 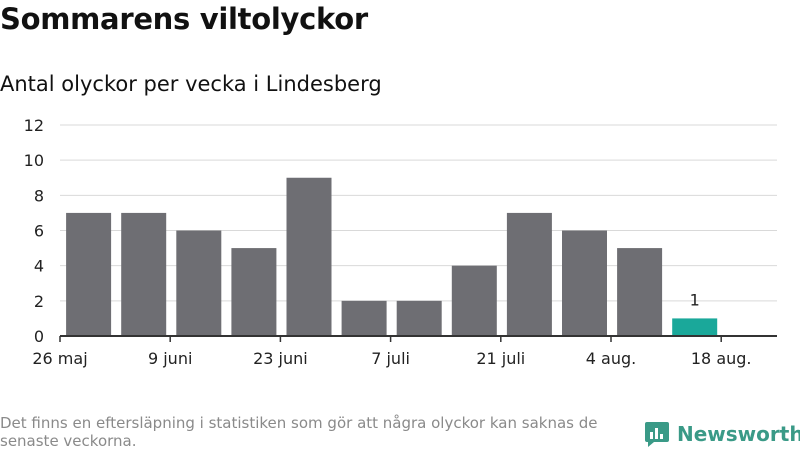 What do you see at coordinates (184, 19) in the screenshot?
I see `chart-title: Sommarens viltolyckor` at bounding box center [184, 19].